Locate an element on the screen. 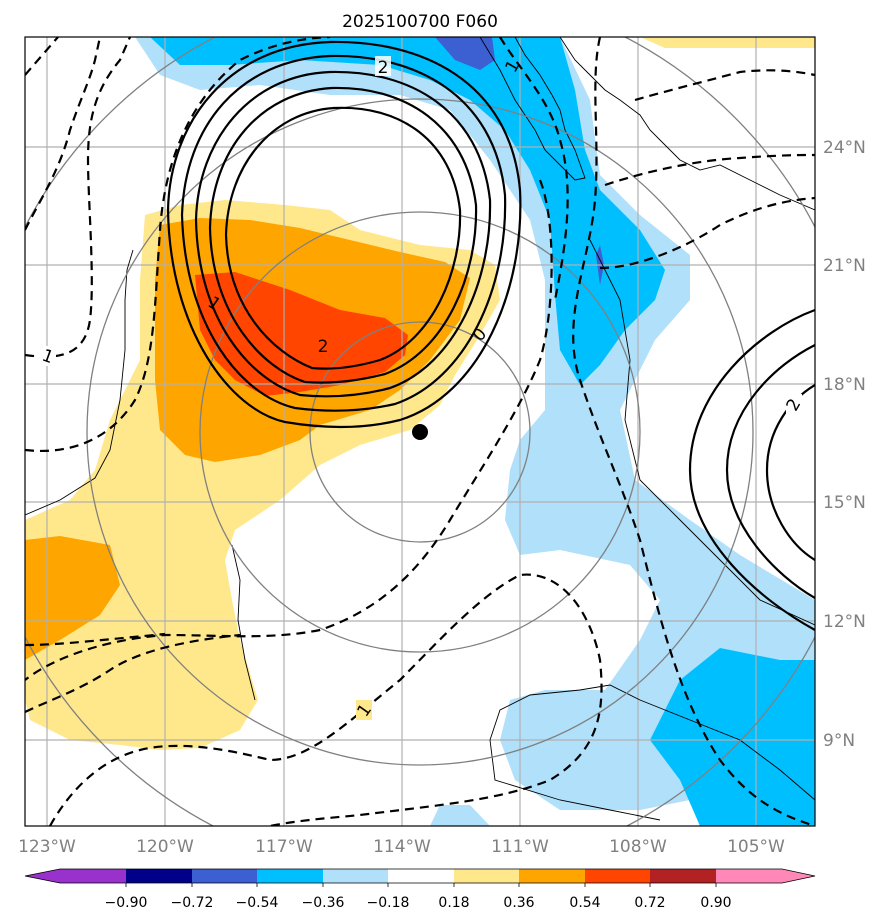 This screenshot has width=886, height=924. lat-label: 18°N is located at coordinates (844, 385).